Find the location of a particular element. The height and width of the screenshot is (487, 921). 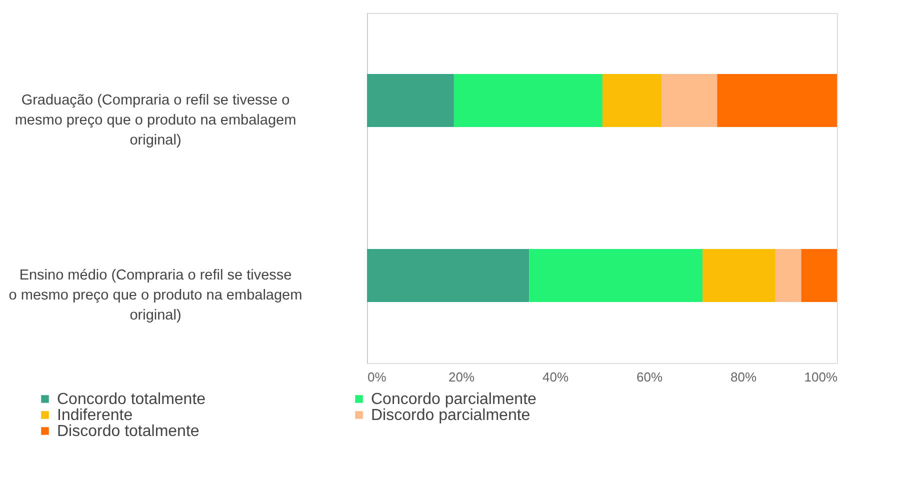

x-tick-label: 100% is located at coordinates (821, 377).